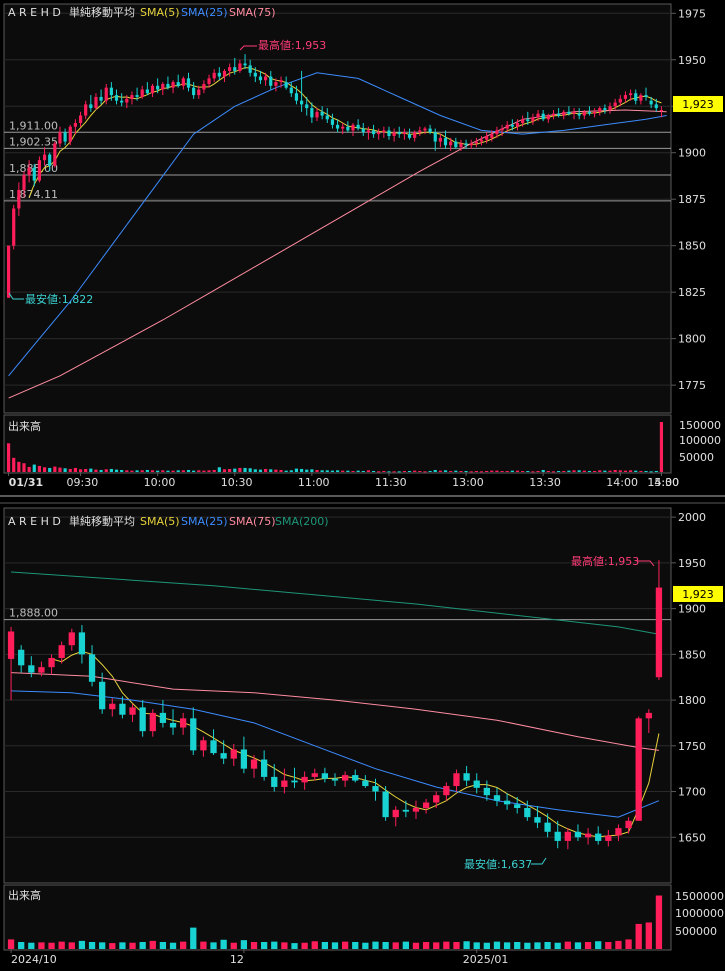 Image resolution: width=725 pixels, height=971 pixels. Describe the element at coordinates (700, 425) in the screenshot. I see `intraday-volume-tick-1: 150000` at that location.